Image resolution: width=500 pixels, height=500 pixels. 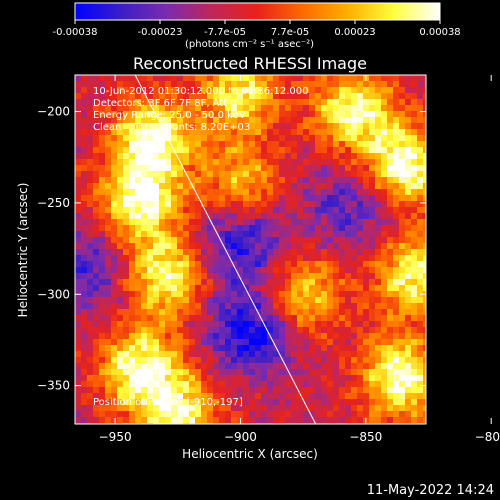 I want to click on annotation-peak-position: Position of Peak = [-910,-197], so click(x=168, y=402).